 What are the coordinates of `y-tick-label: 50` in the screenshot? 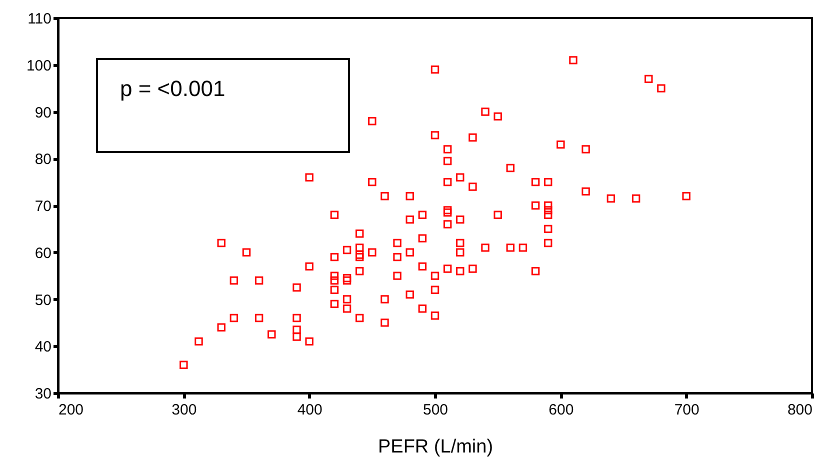 It's located at (43, 300).